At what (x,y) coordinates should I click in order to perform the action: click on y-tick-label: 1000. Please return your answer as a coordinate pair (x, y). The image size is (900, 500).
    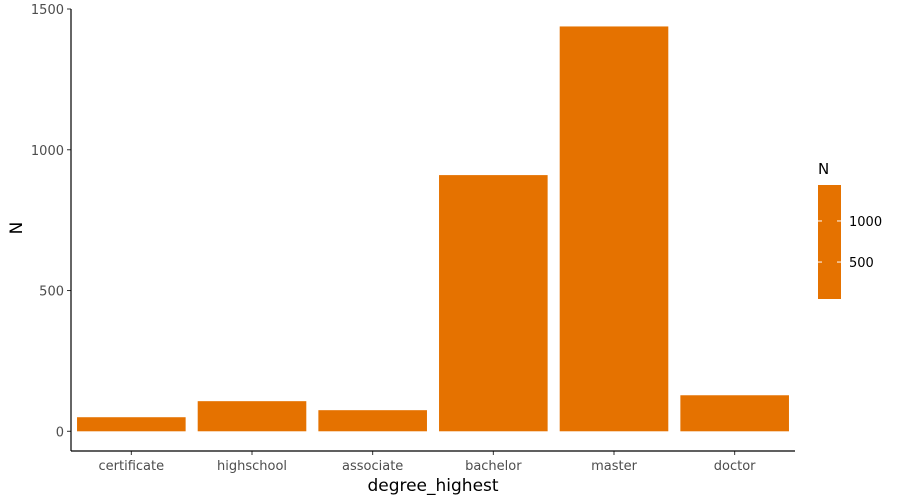
    Looking at the image, I should click on (47, 151).